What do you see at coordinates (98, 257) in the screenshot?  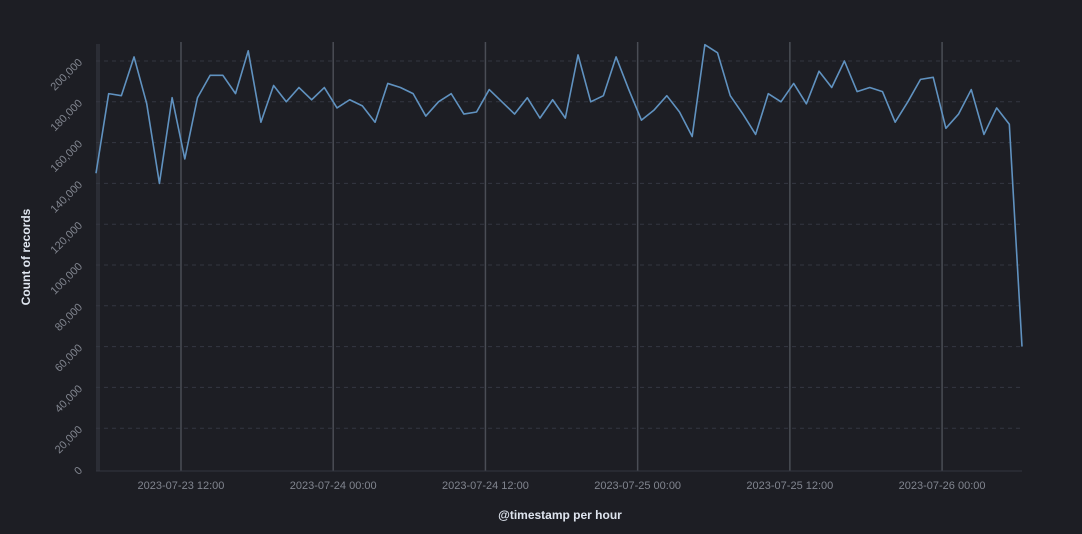 I see `y-axis-band` at bounding box center [98, 257].